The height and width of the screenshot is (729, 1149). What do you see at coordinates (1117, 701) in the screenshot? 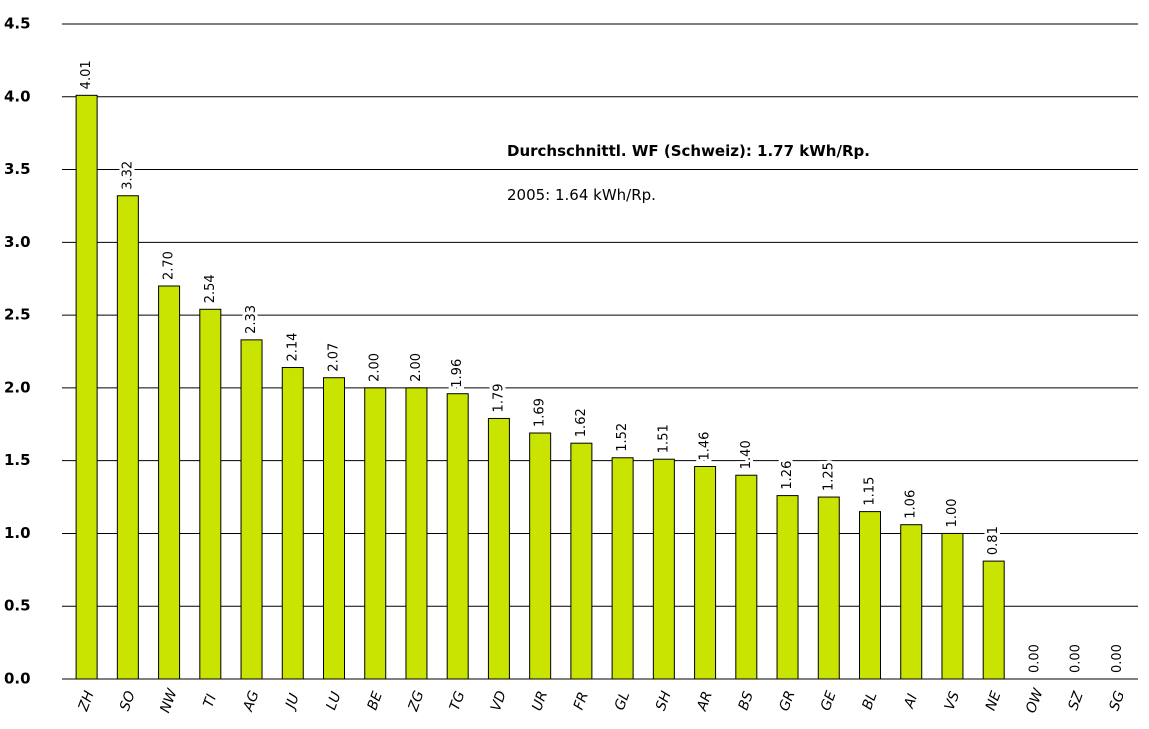
I see `x-tick-label: SG` at bounding box center [1117, 701].